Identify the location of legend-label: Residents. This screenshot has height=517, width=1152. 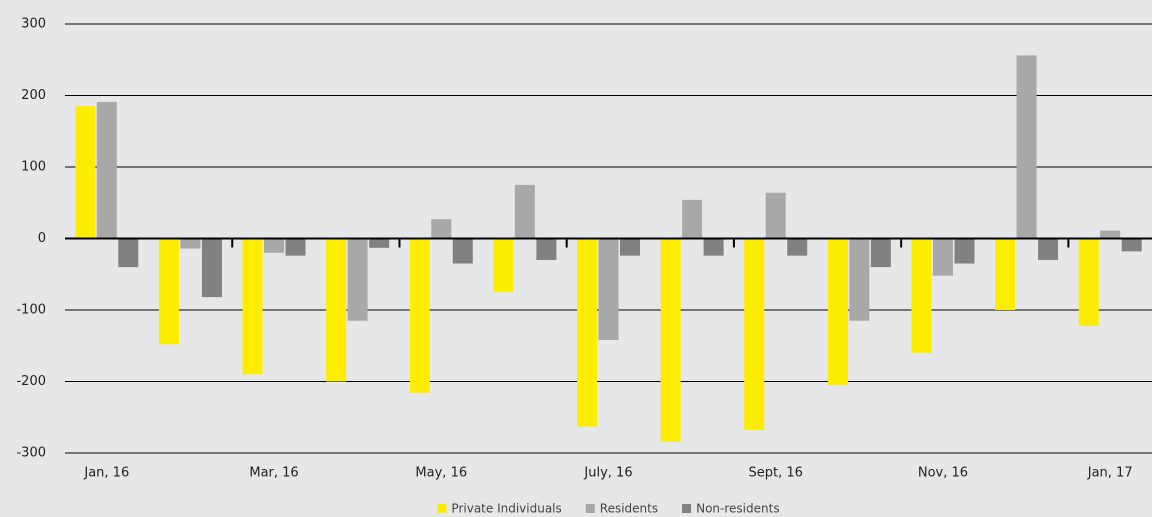
(629, 509).